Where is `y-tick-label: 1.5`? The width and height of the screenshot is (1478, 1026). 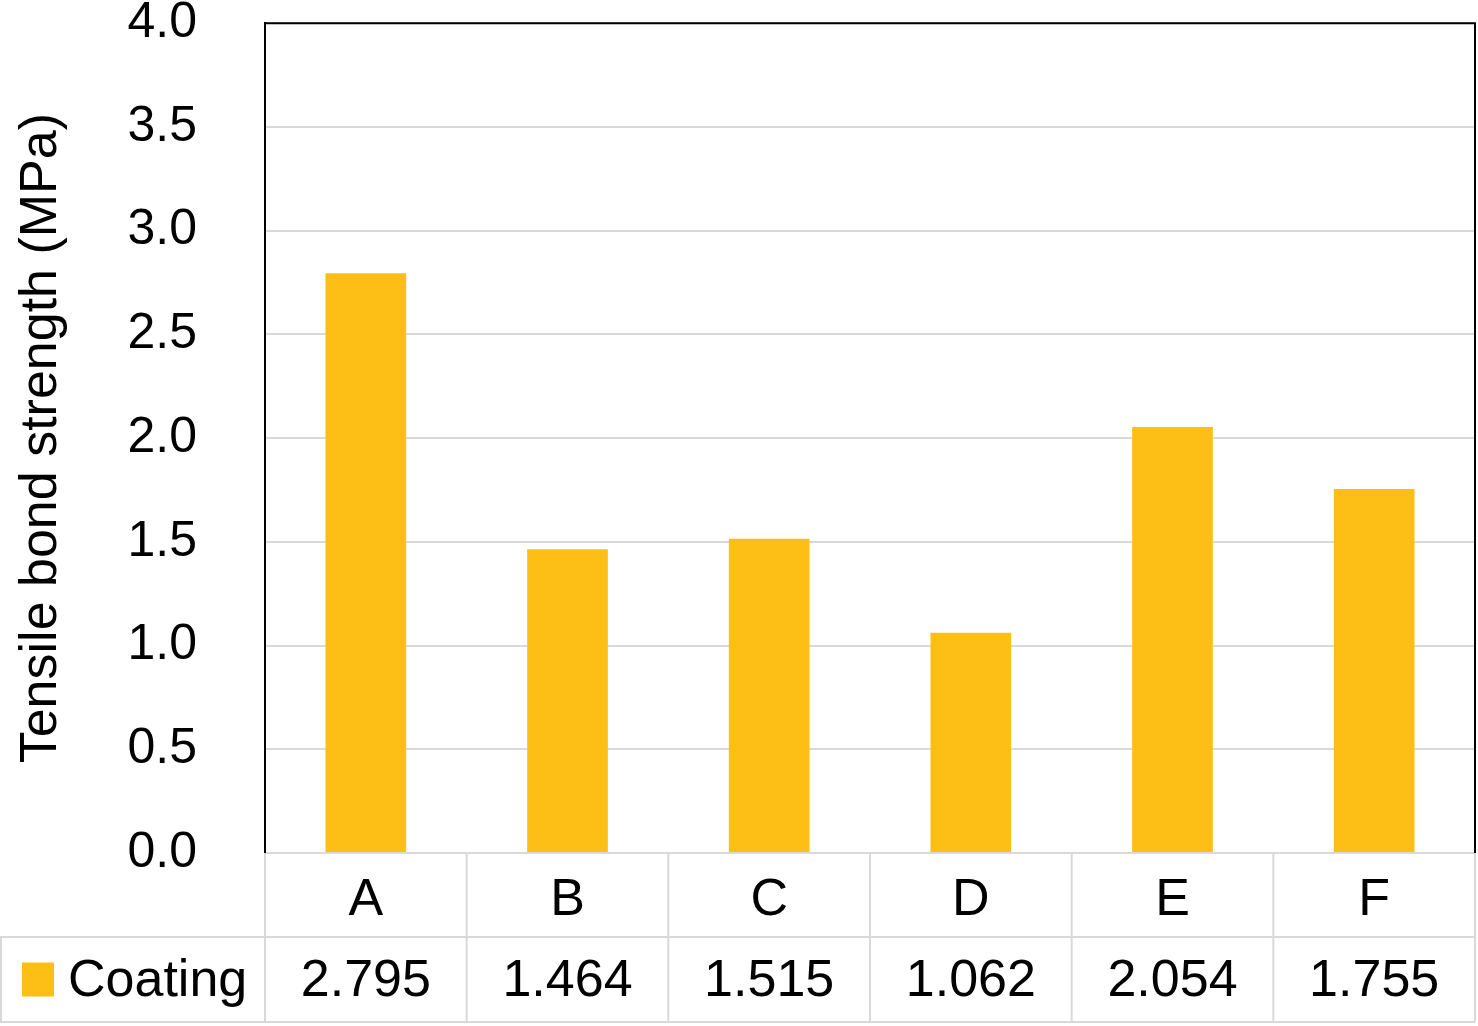
y-tick-label: 1.5 is located at coordinates (162, 538).